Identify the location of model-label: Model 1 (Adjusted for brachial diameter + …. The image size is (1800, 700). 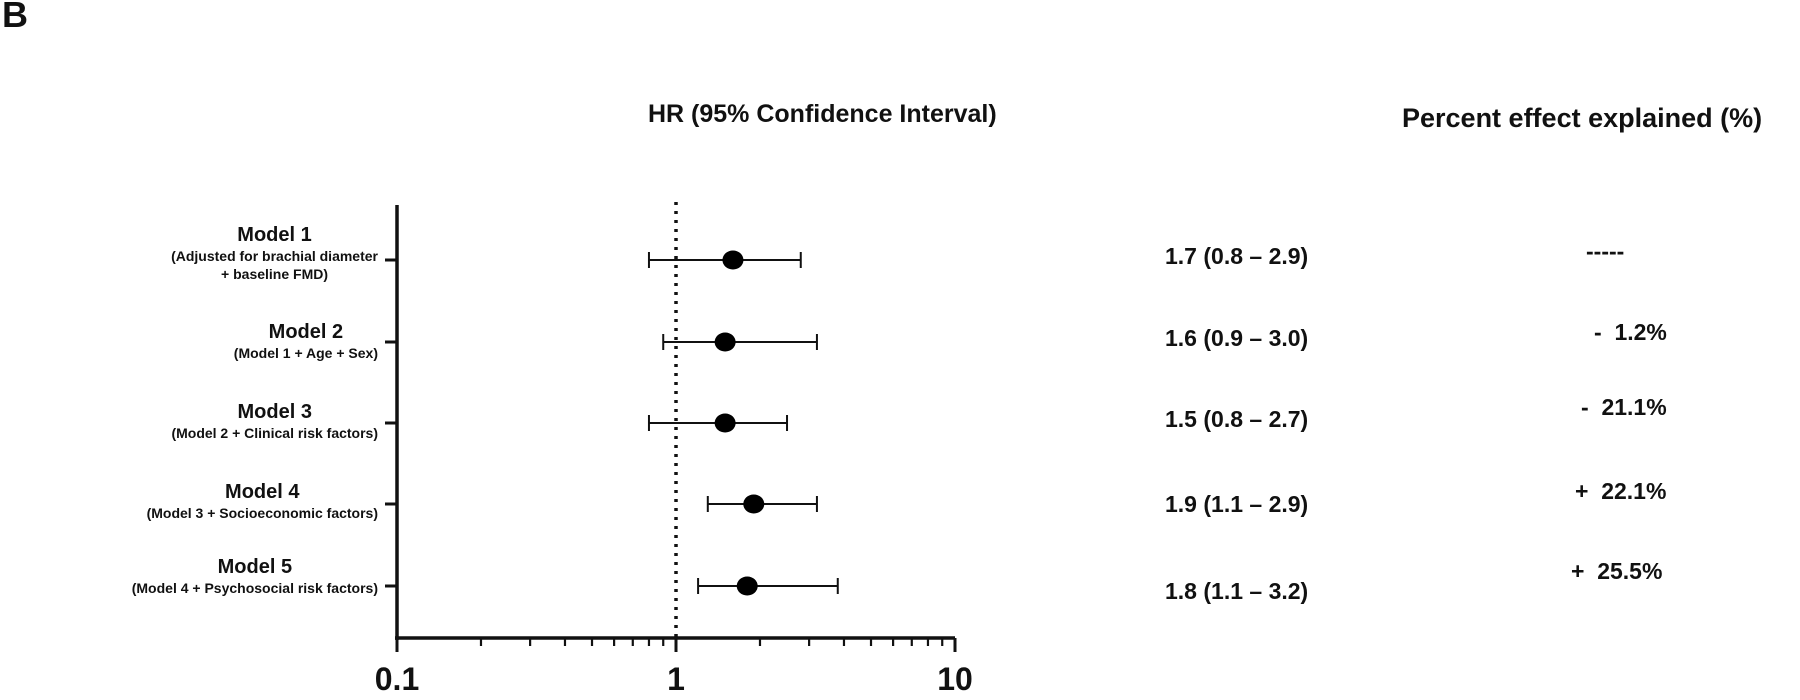
(274, 253).